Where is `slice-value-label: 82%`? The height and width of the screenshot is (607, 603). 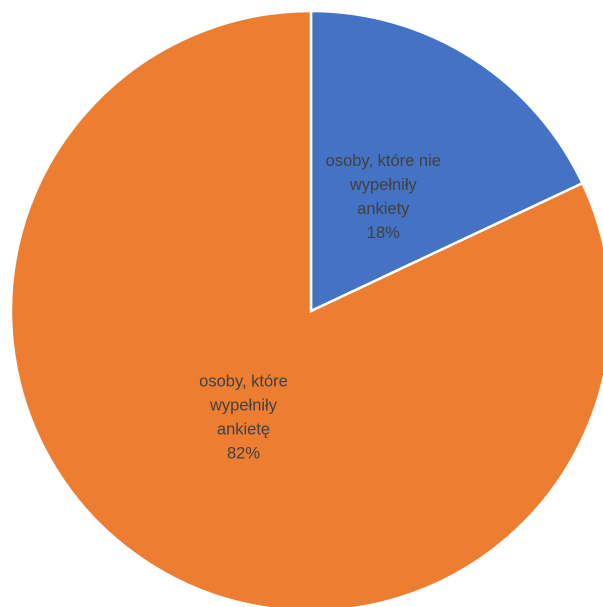
slice-value-label: 82% is located at coordinates (243, 453).